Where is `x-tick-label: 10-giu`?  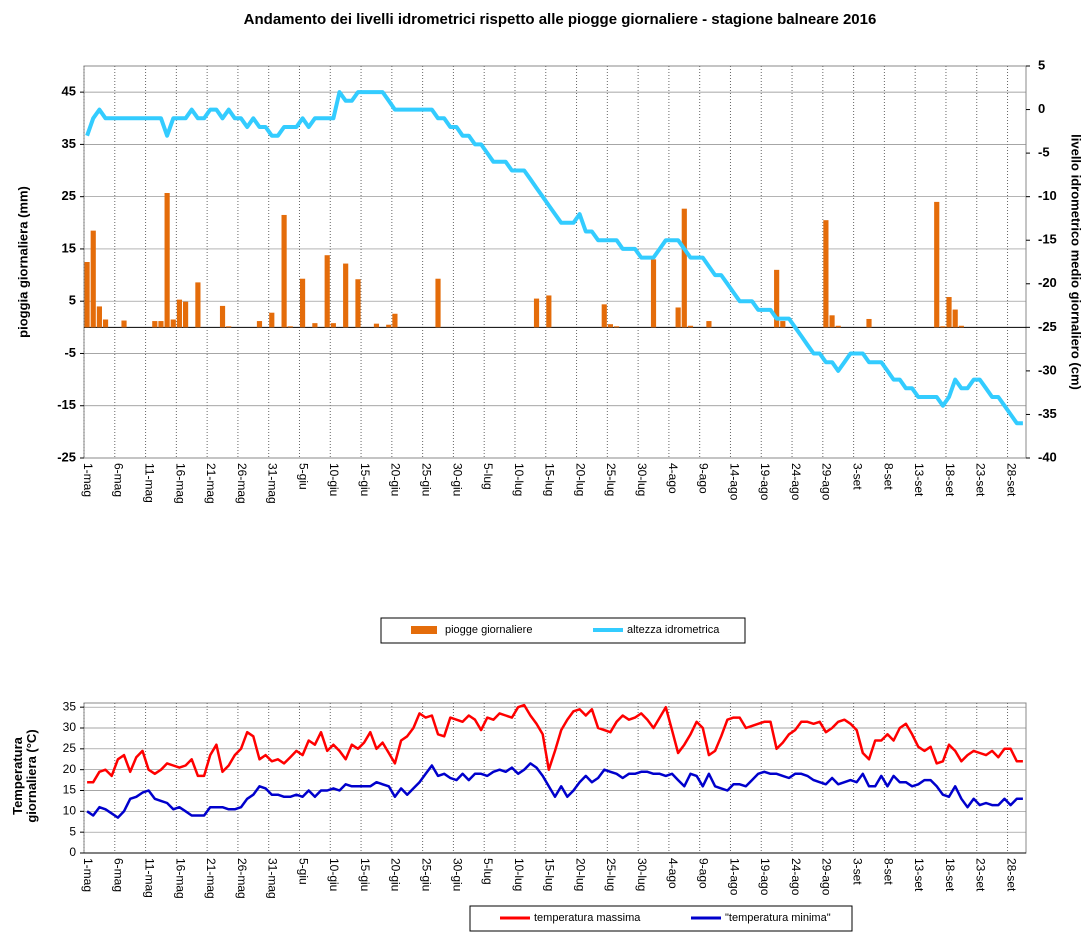
x-tick-label: 10-giu is located at coordinates (334, 479).